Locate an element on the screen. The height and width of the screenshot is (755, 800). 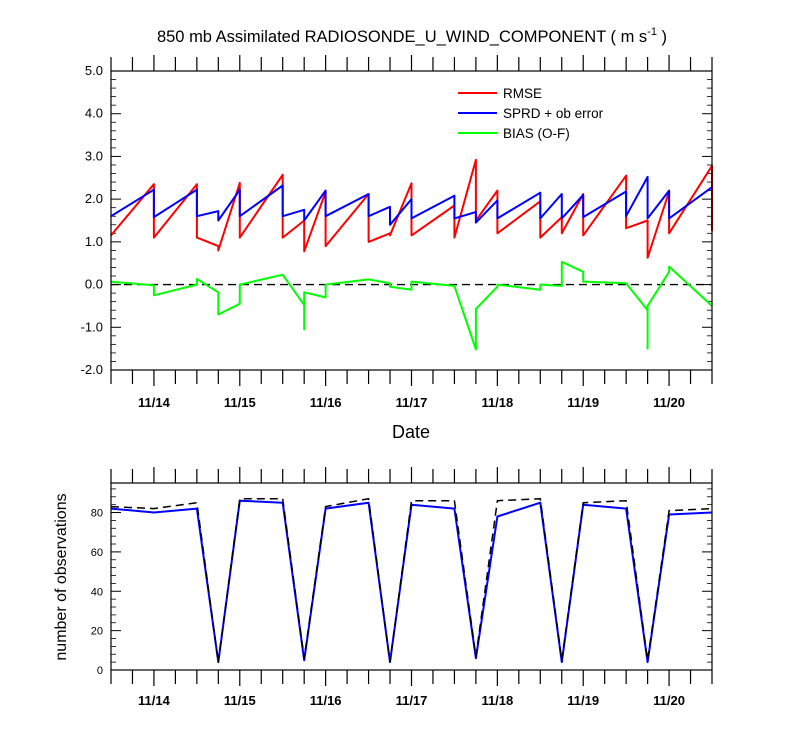
y-tick-label: 40 is located at coordinates (97, 592).